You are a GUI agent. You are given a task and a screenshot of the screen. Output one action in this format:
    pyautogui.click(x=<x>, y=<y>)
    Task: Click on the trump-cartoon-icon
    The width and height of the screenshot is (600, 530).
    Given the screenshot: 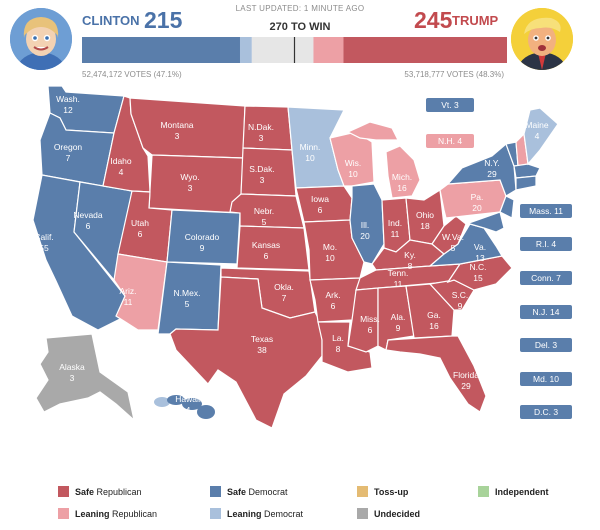 What is the action you would take?
    pyautogui.click(x=542, y=39)
    